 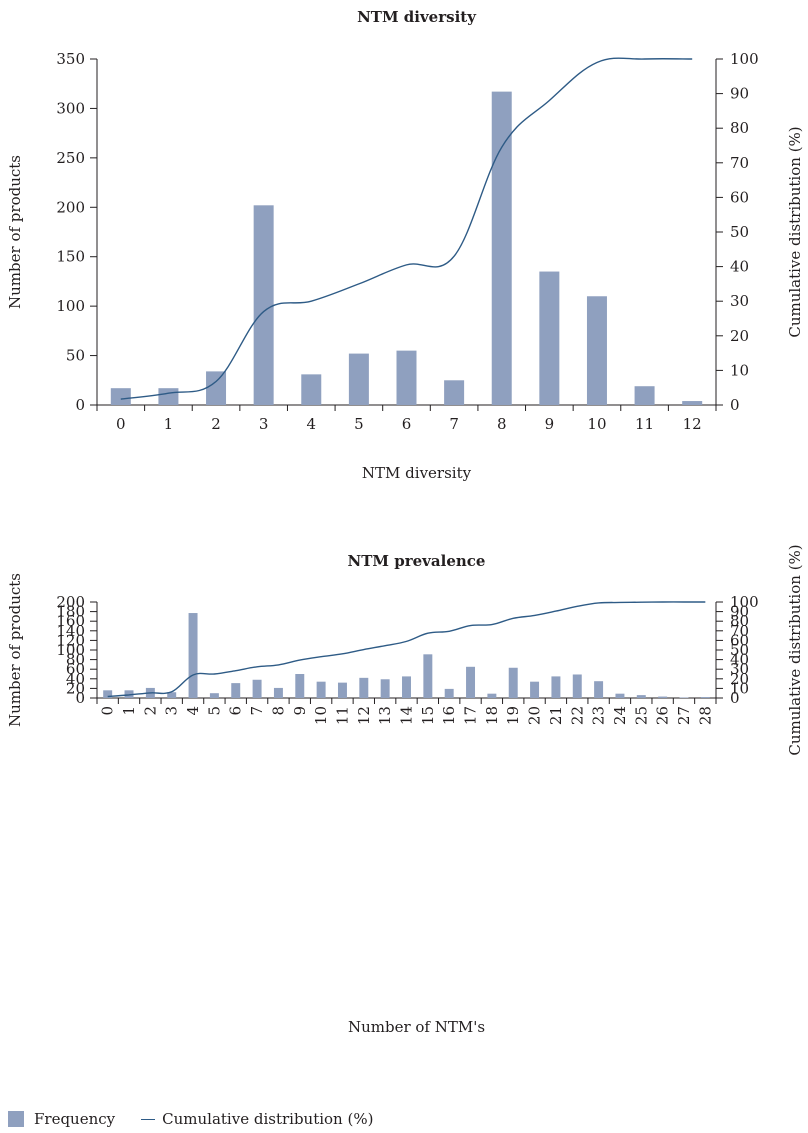 What do you see at coordinates (70, 612) in the screenshot?
I see `y-tick-label: 180` at bounding box center [70, 612].